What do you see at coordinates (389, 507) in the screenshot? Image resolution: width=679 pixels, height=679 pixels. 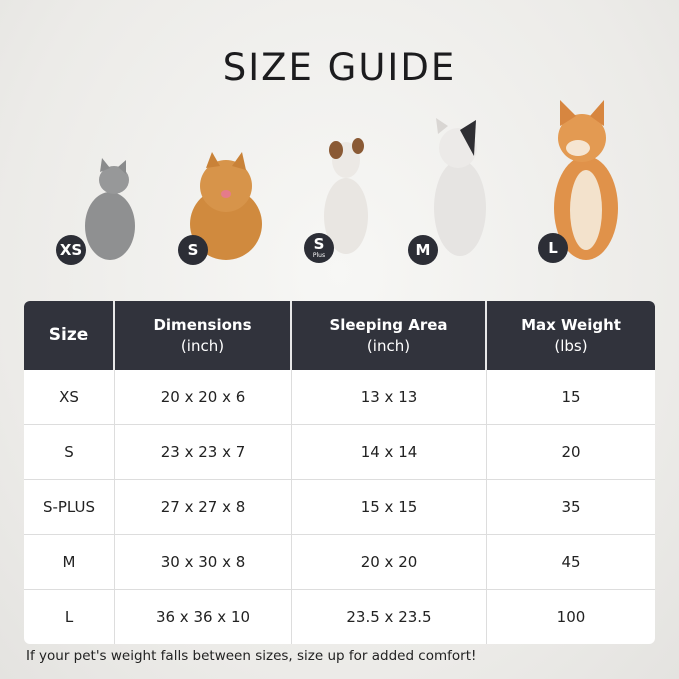 I see `cell-sleeping-area: 15 x 15` at bounding box center [389, 507].